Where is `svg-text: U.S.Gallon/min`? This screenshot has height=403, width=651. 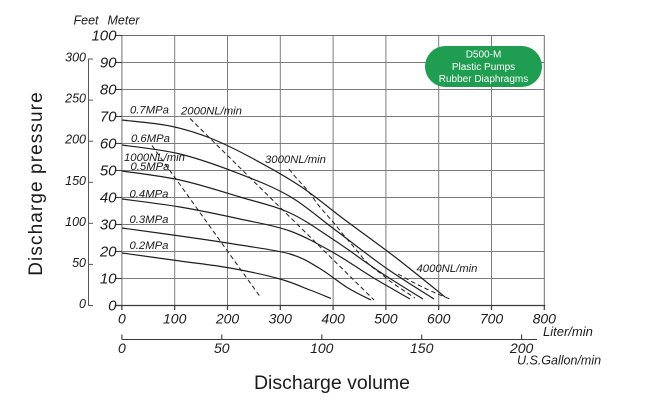 svg-text: U.S.Gallon/min is located at coordinates (559, 361).